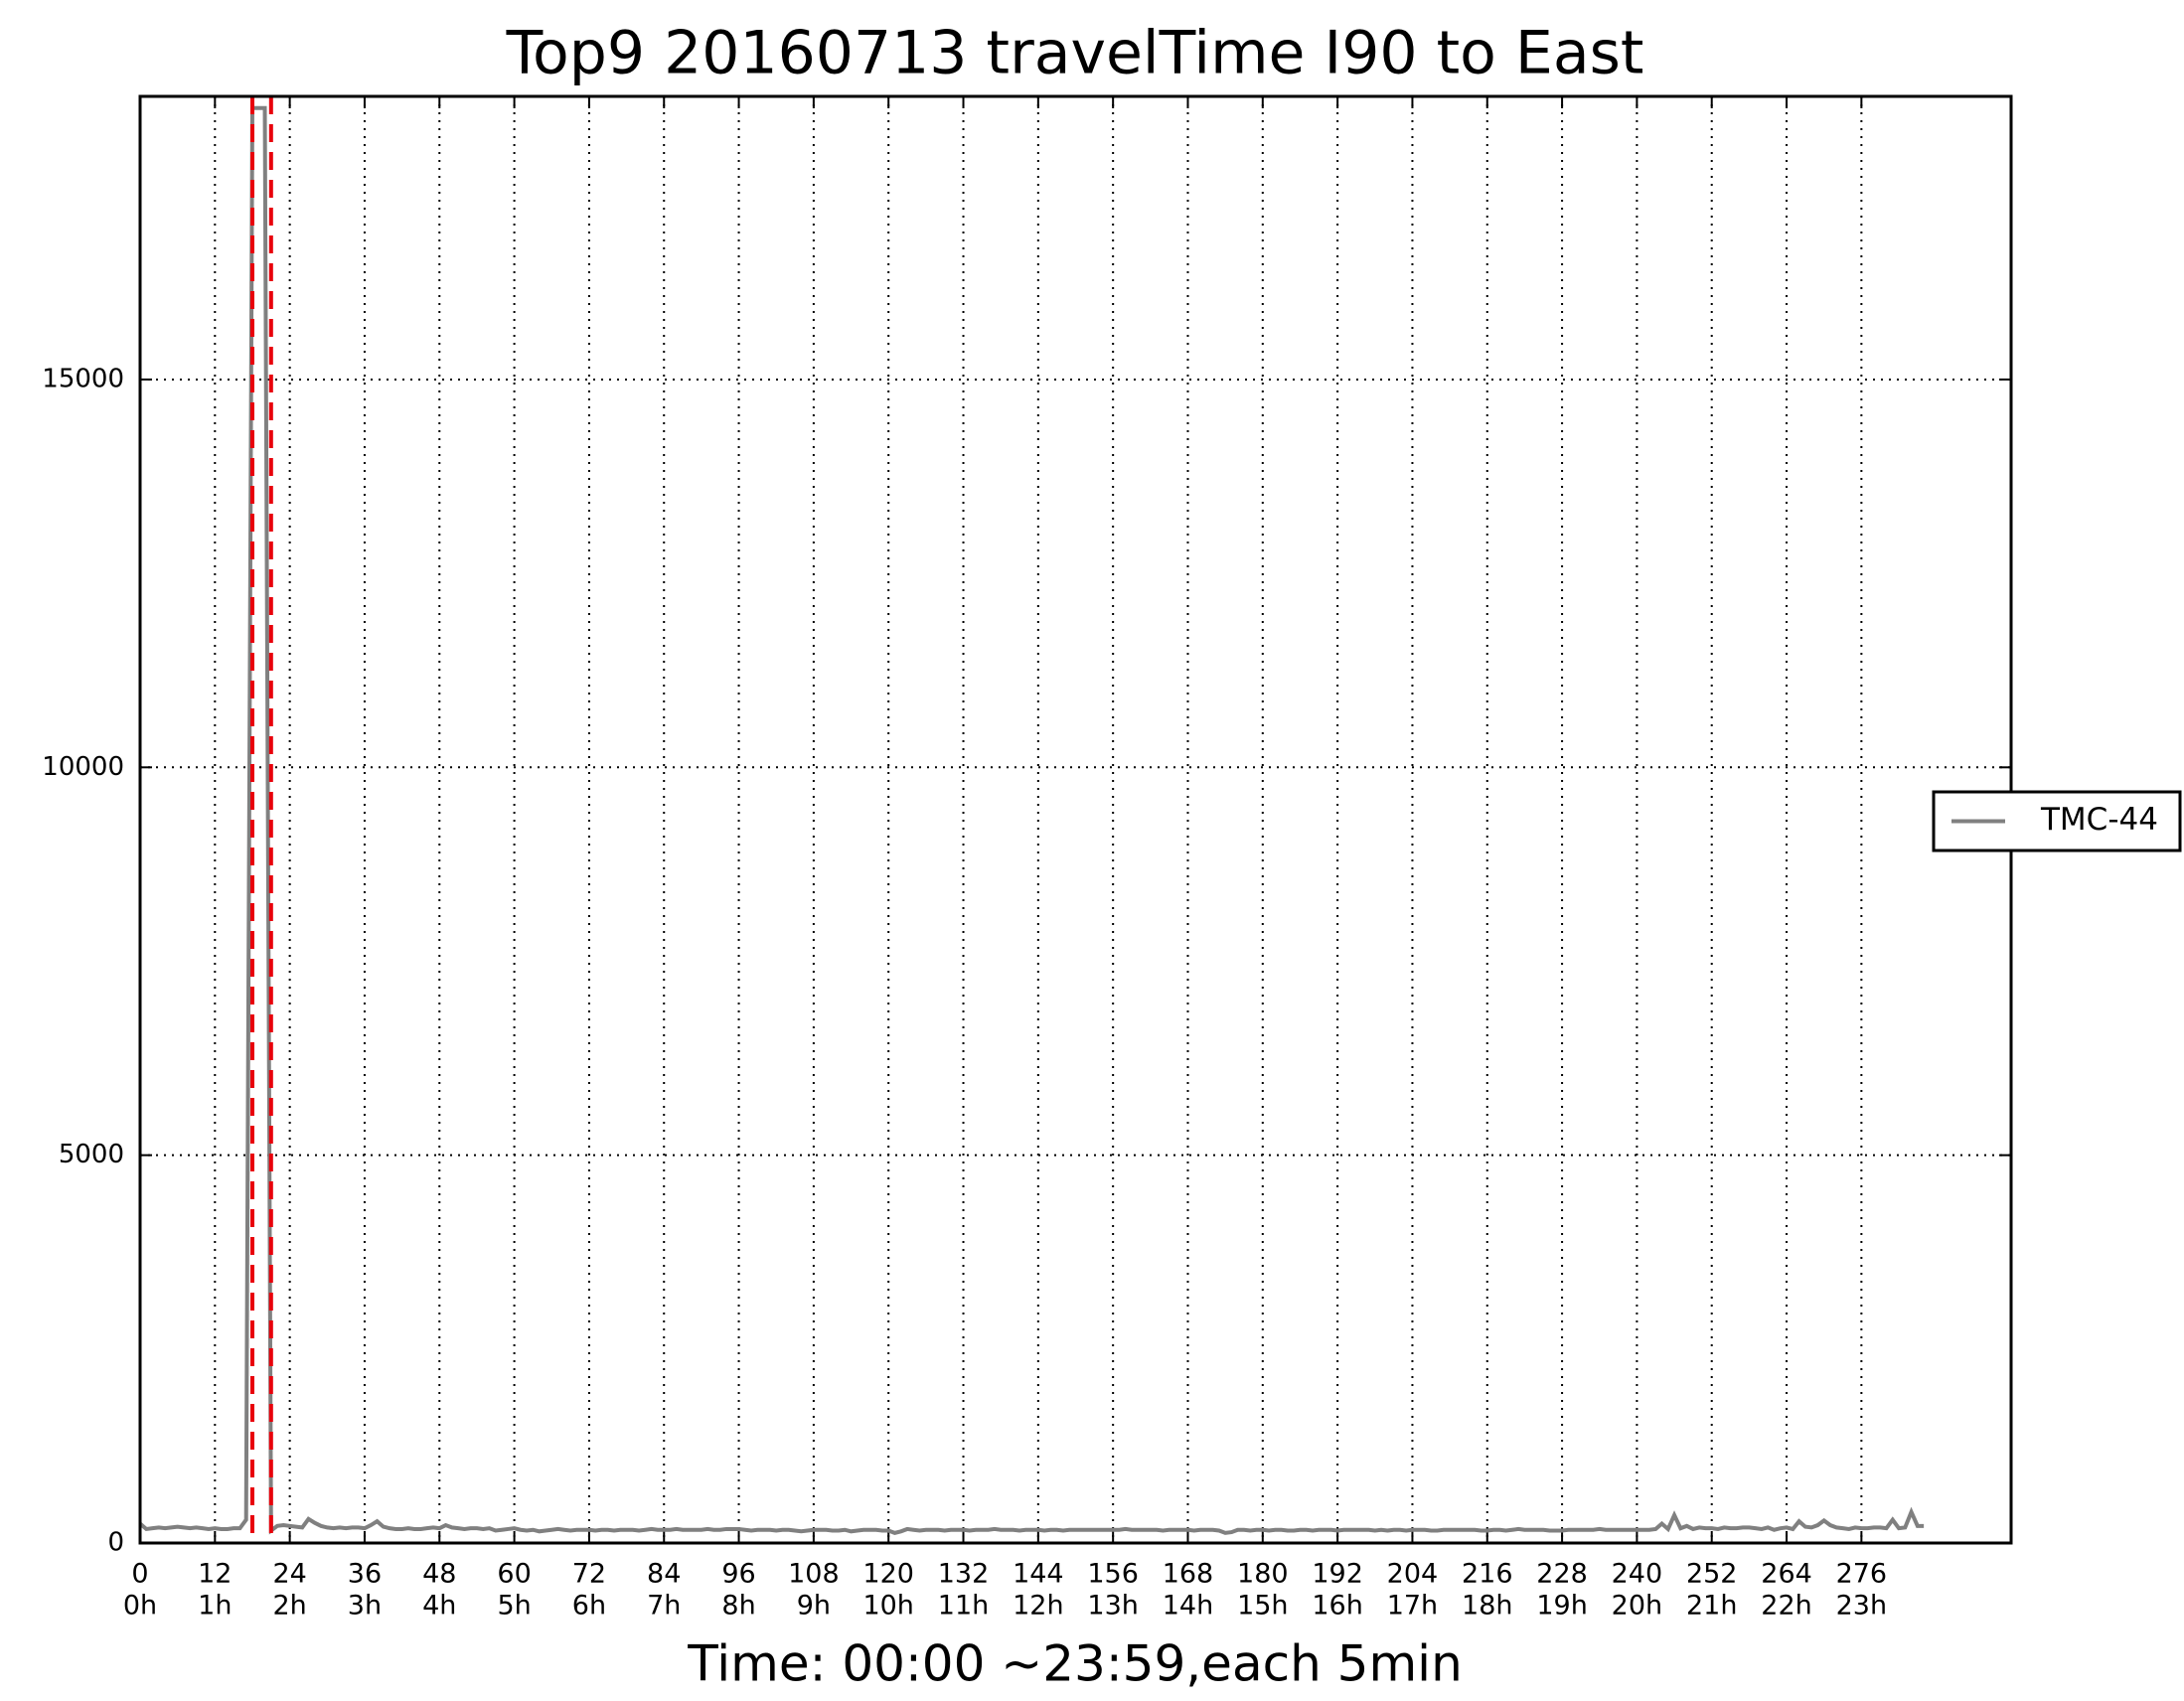 The image size is (2184, 1701). I want to click on x-tick-label: 144, so click(1038, 1575).